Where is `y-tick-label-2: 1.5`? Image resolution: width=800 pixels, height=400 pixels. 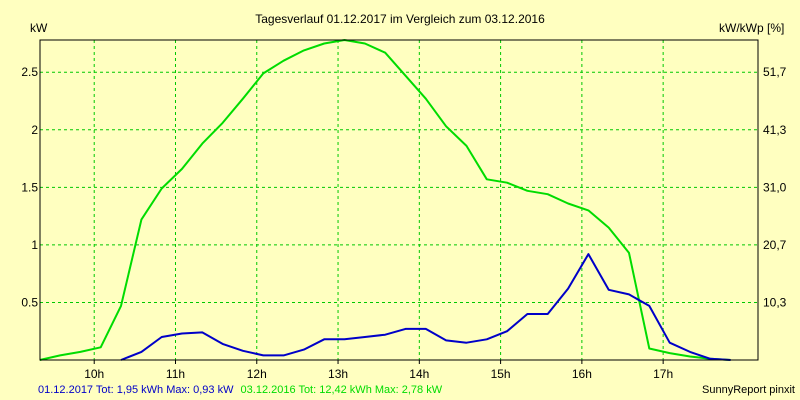
y-tick-label-2: 1.5 is located at coordinates (29, 187).